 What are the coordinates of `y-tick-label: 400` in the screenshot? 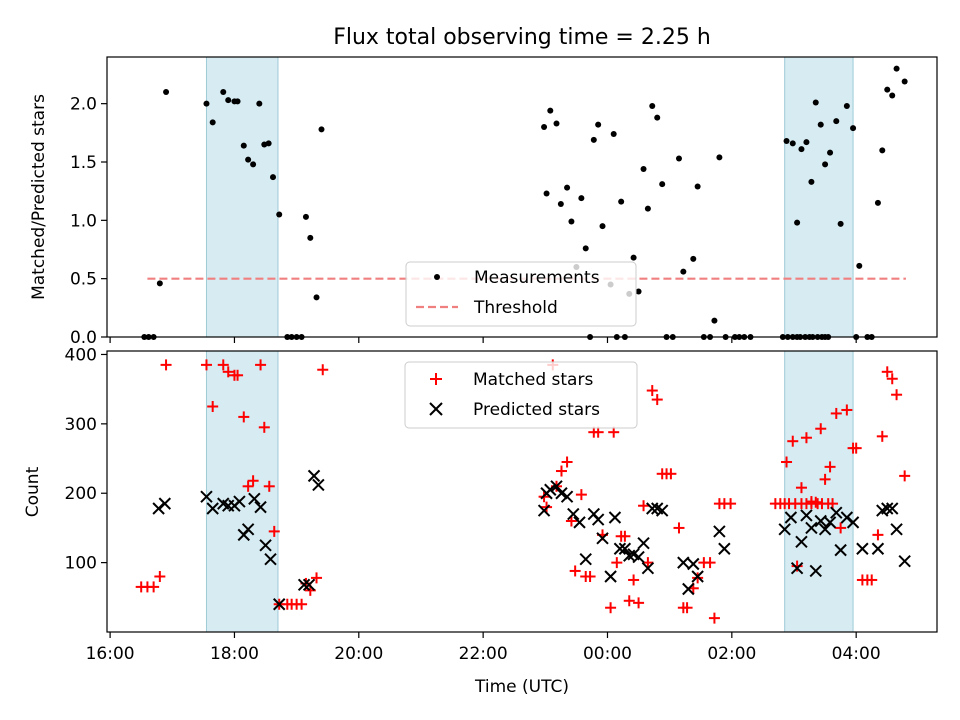 It's located at (81, 355).